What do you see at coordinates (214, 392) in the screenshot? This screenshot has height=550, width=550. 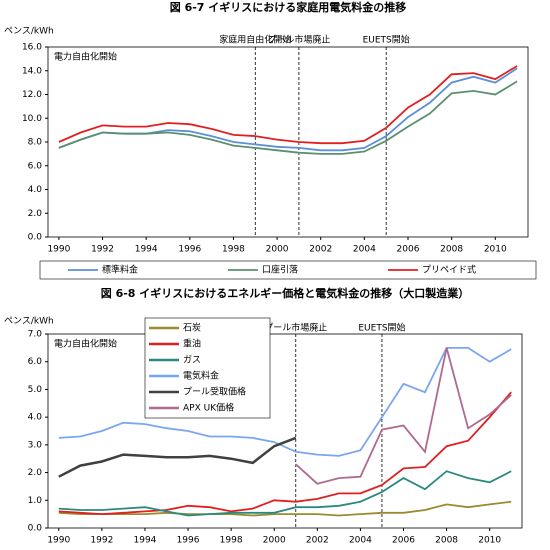 I see `legend-label: プール受取価格` at bounding box center [214, 392].